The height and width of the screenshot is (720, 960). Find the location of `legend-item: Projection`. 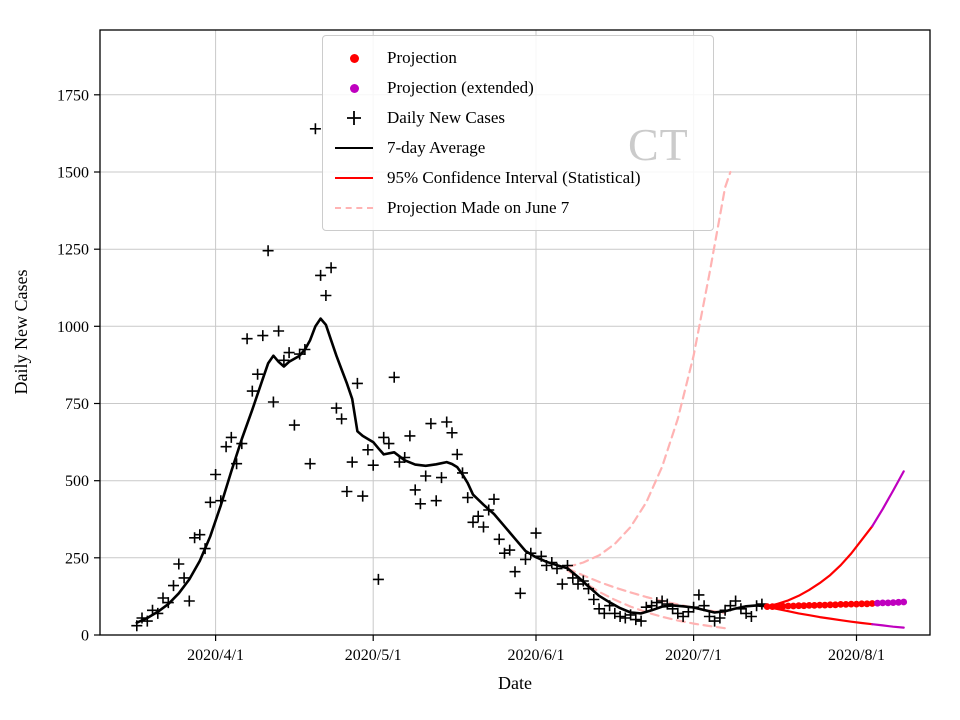

legend-item: Projection is located at coordinates (518, 58).